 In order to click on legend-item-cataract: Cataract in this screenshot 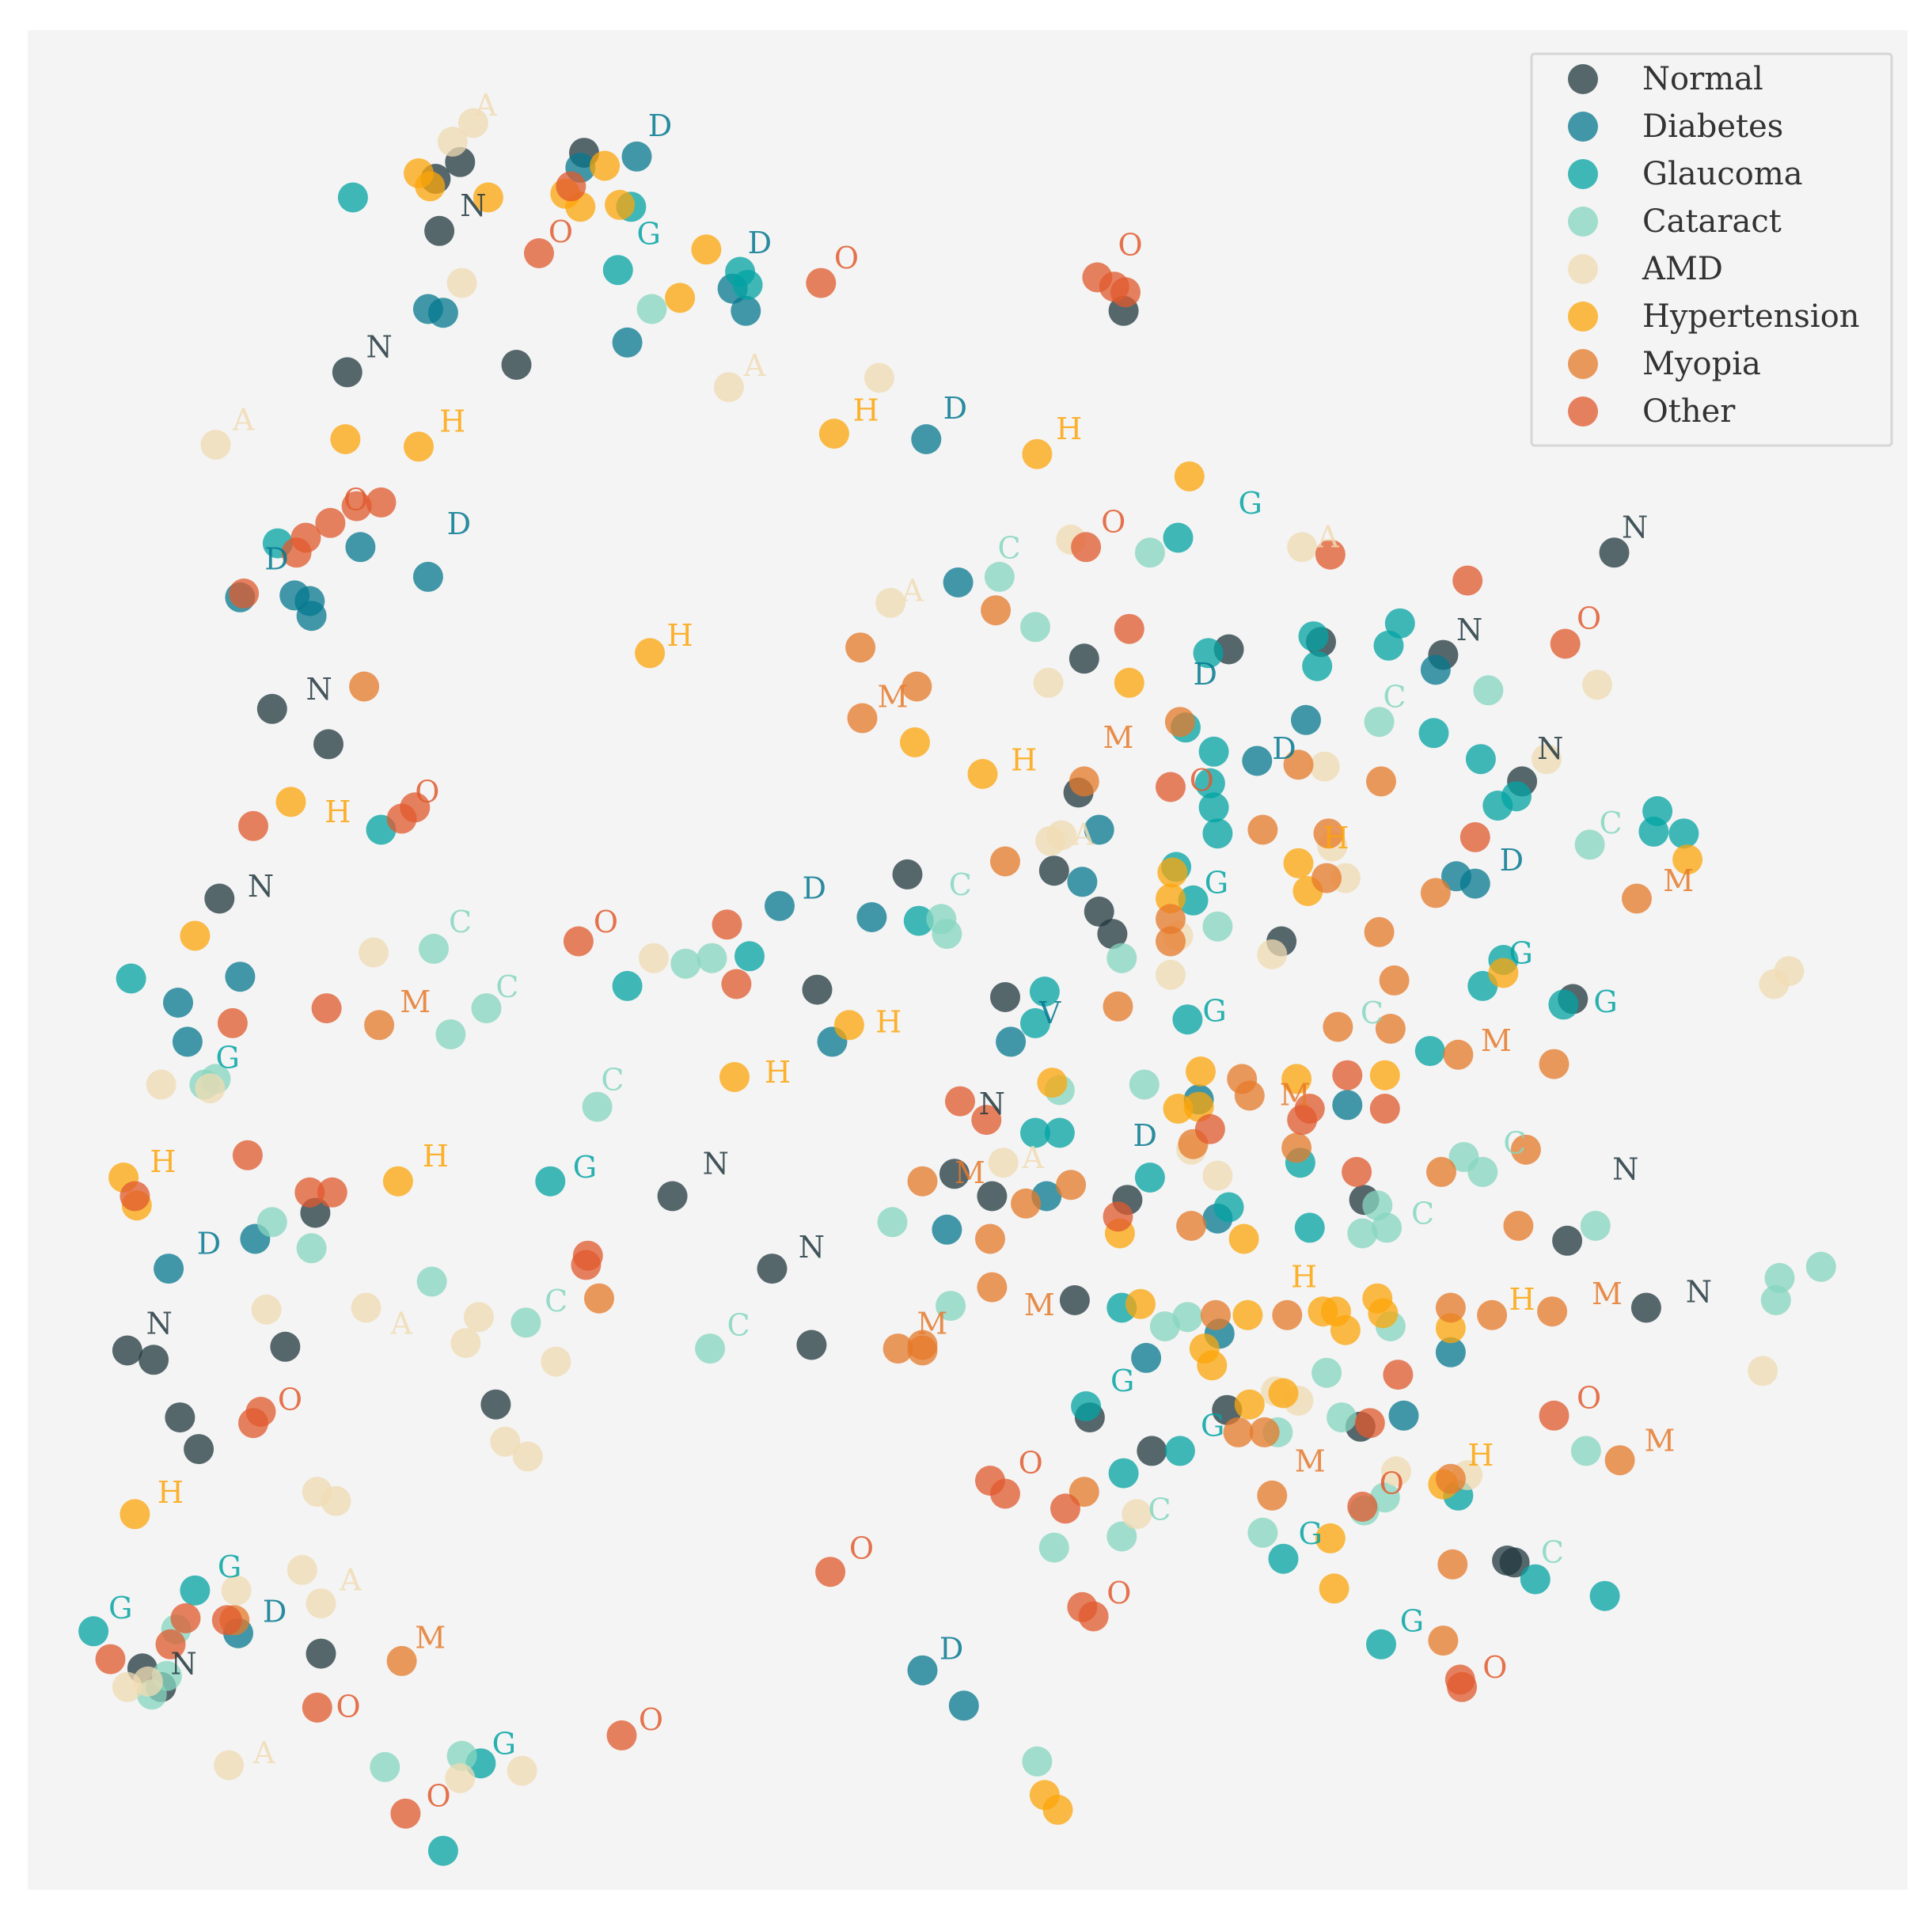, I will do `click(1675, 221)`.